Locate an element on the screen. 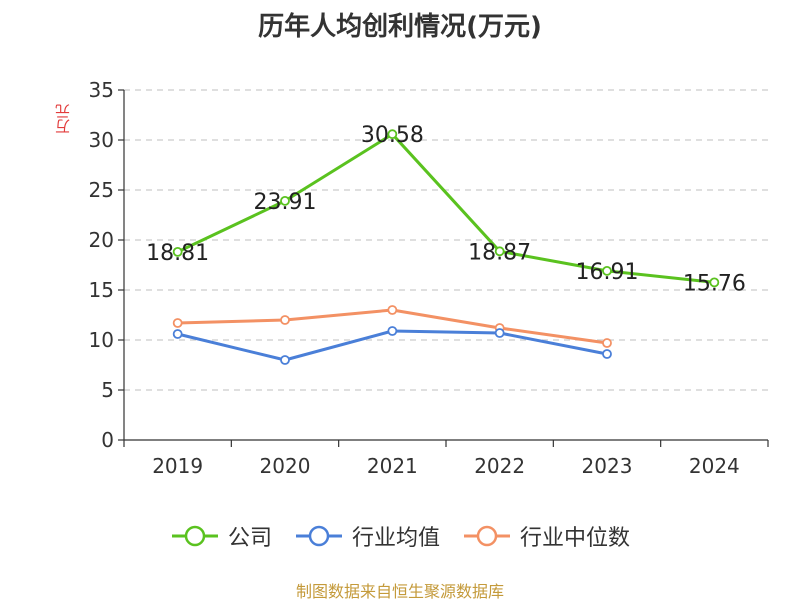 The image size is (800, 602). legend: 公司 行业均值 行业中位数 is located at coordinates (400, 536).